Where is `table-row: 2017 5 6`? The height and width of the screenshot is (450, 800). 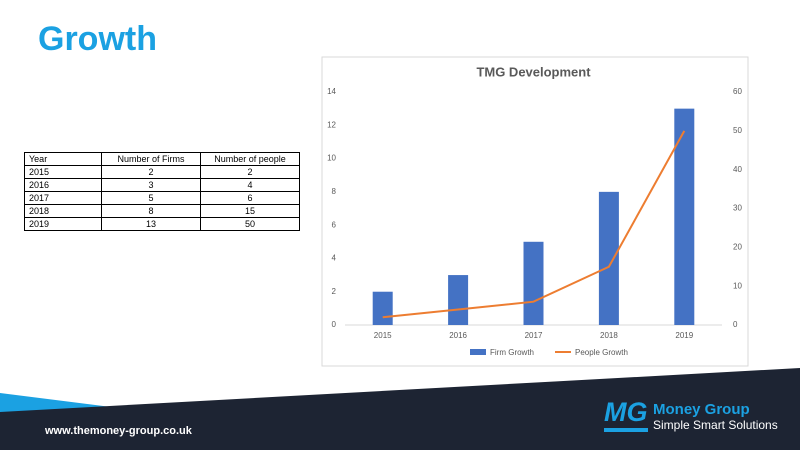
table-row: 2017 5 6 is located at coordinates (162, 198).